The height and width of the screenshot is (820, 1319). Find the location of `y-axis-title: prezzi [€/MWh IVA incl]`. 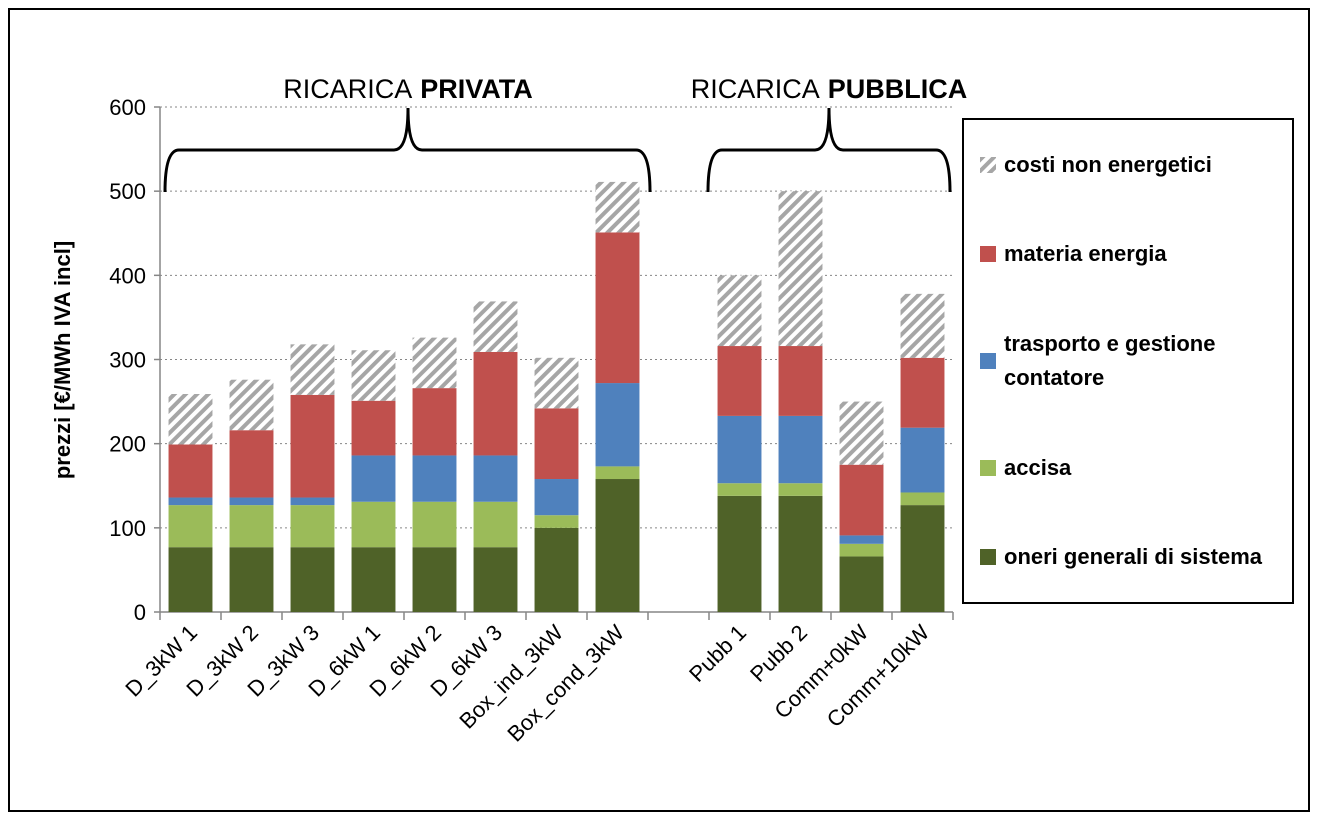

y-axis-title: prezzi [€/MWh IVA incl] is located at coordinates (62, 360).